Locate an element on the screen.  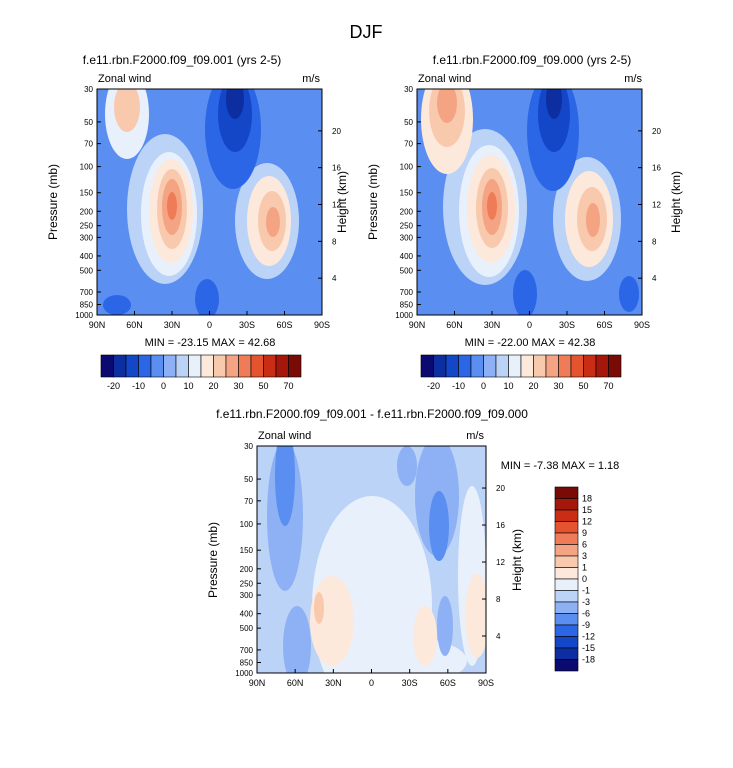
p3-colorbar-label: -1 is located at coordinates (586, 591).